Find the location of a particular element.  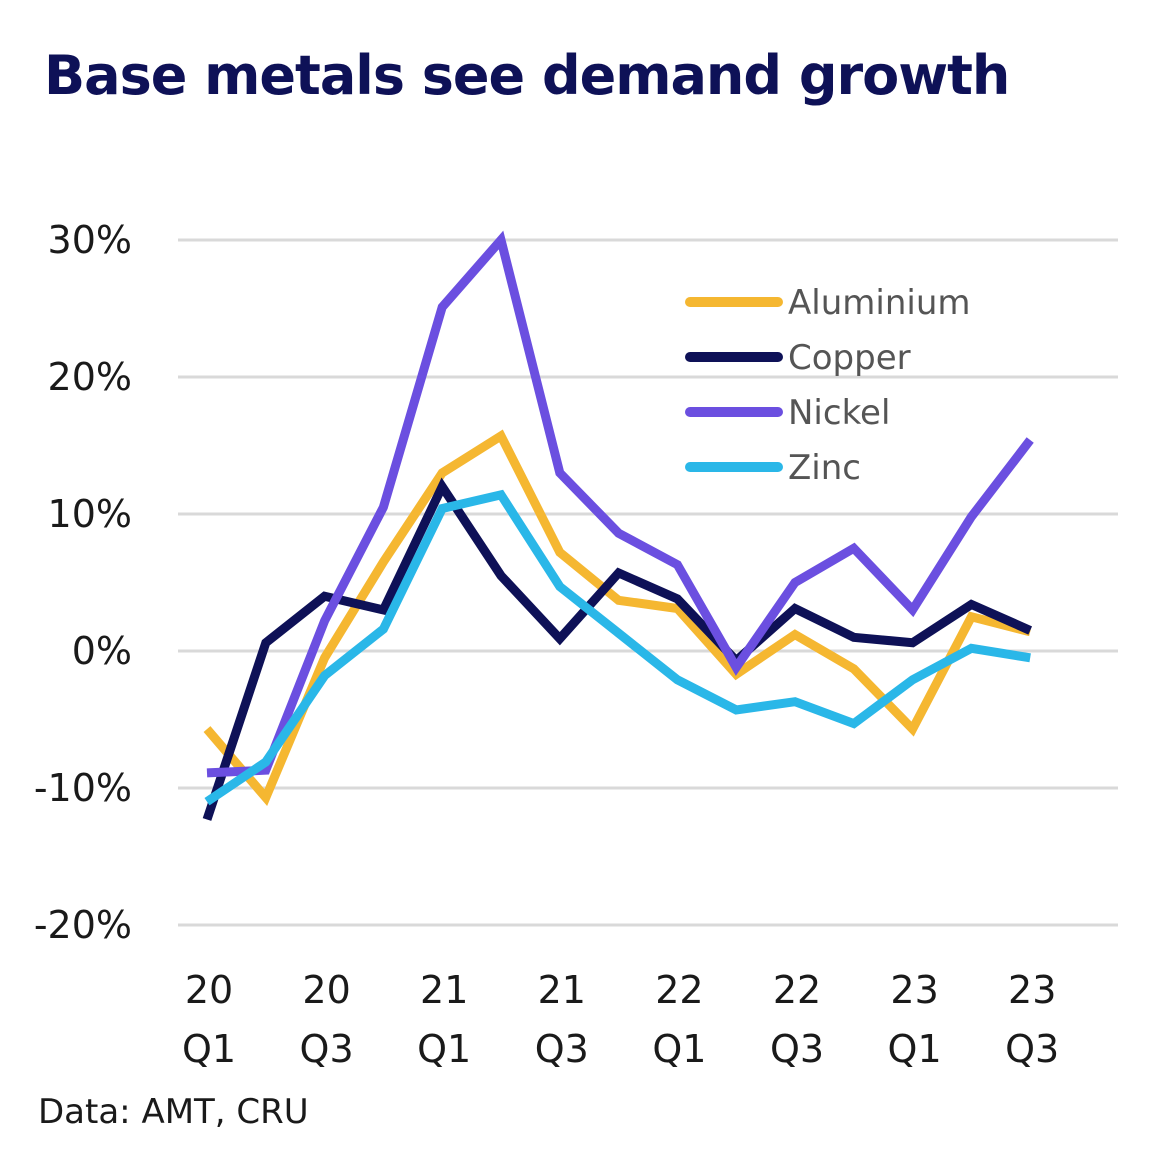

x-axis-ticks: 20 Q1 20 Q3 21 Q1 21 Q3 22 Q1 22 Q3 23 Q1 23 Q3 is located at coordinates (620, 1019).